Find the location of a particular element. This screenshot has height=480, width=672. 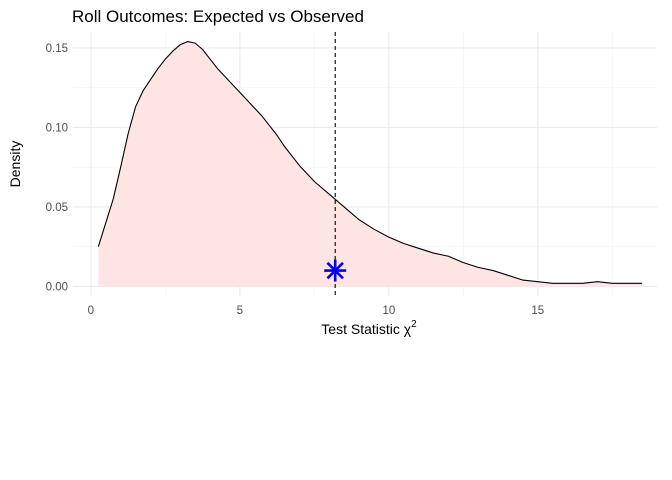

y-tick-label: 0.10 is located at coordinates (57, 128).